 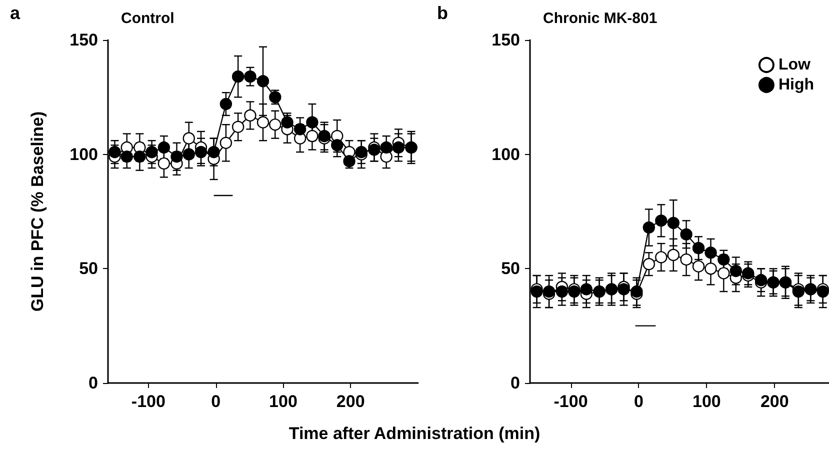 What do you see at coordinates (600, 18) in the screenshot?
I see `chart-title: Chronic MK-801` at bounding box center [600, 18].